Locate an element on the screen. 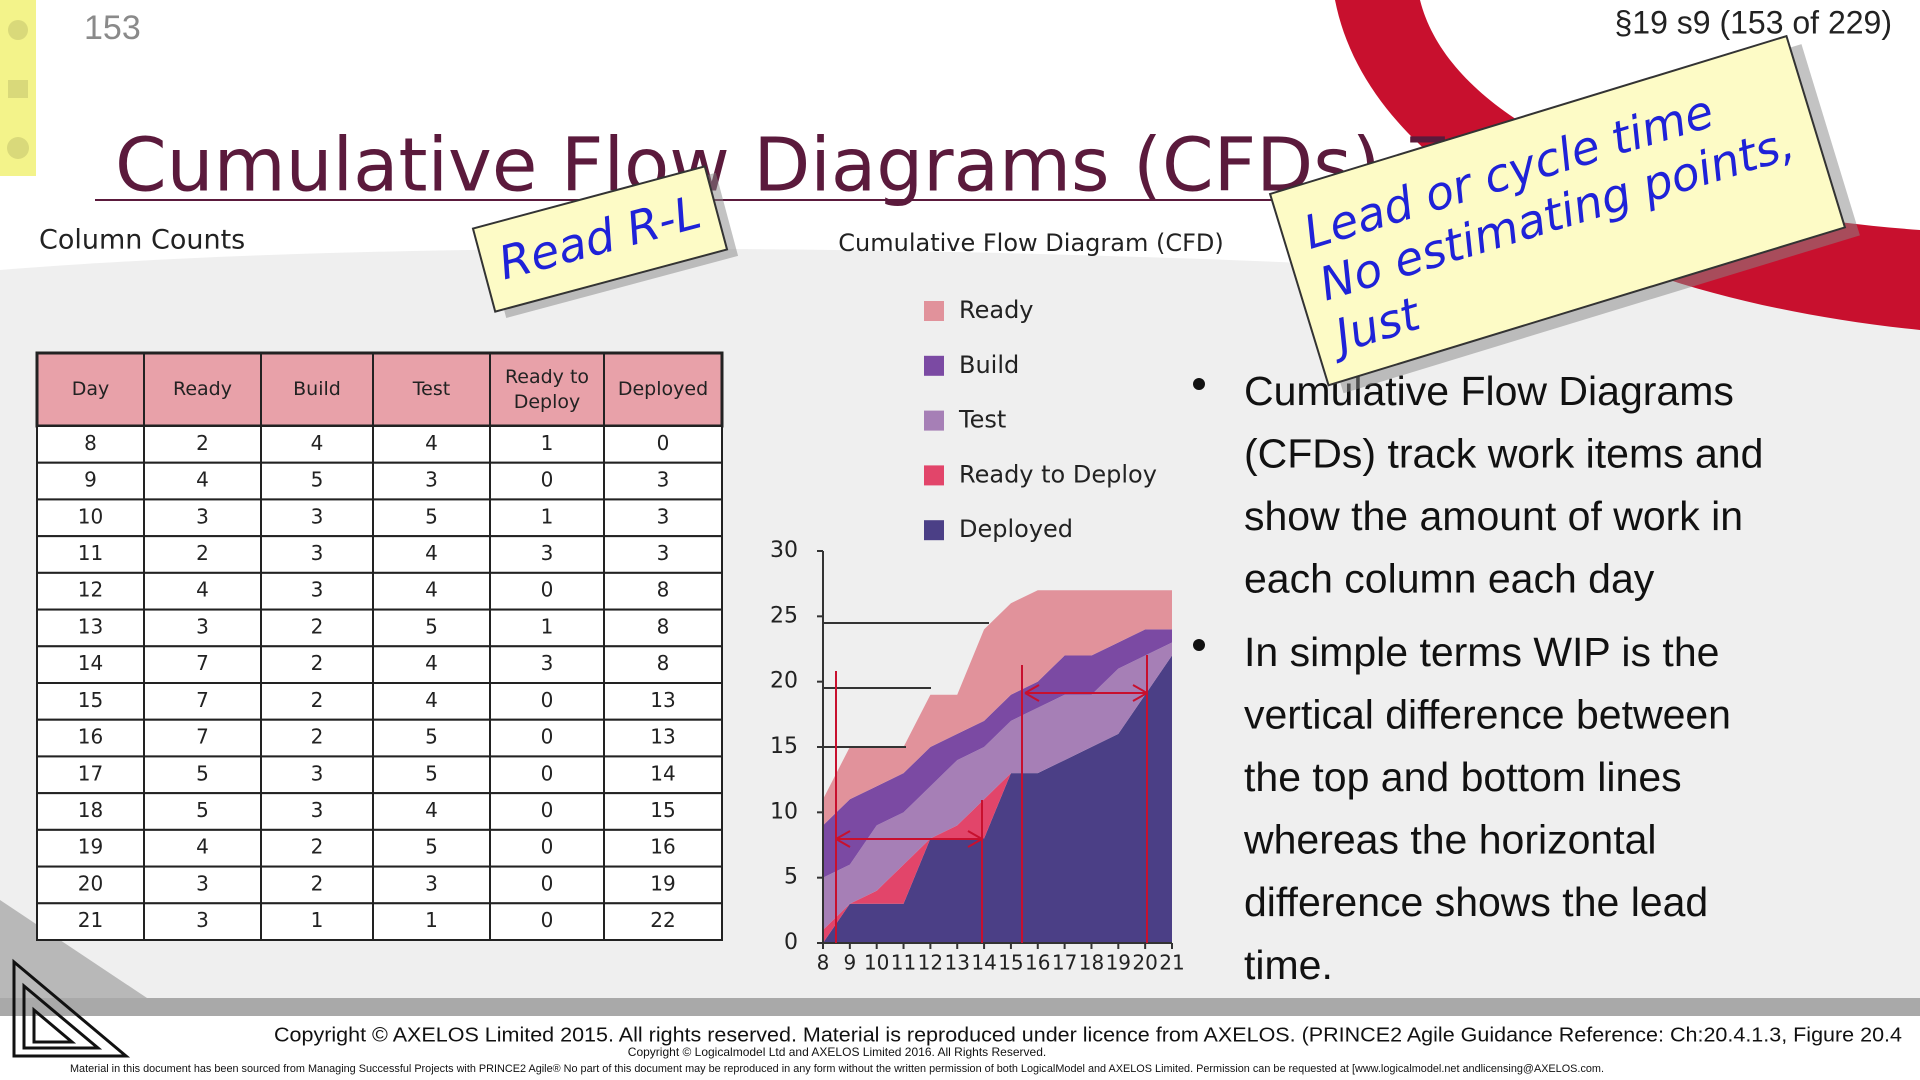  table-header-text: Build is located at coordinates (317, 389).